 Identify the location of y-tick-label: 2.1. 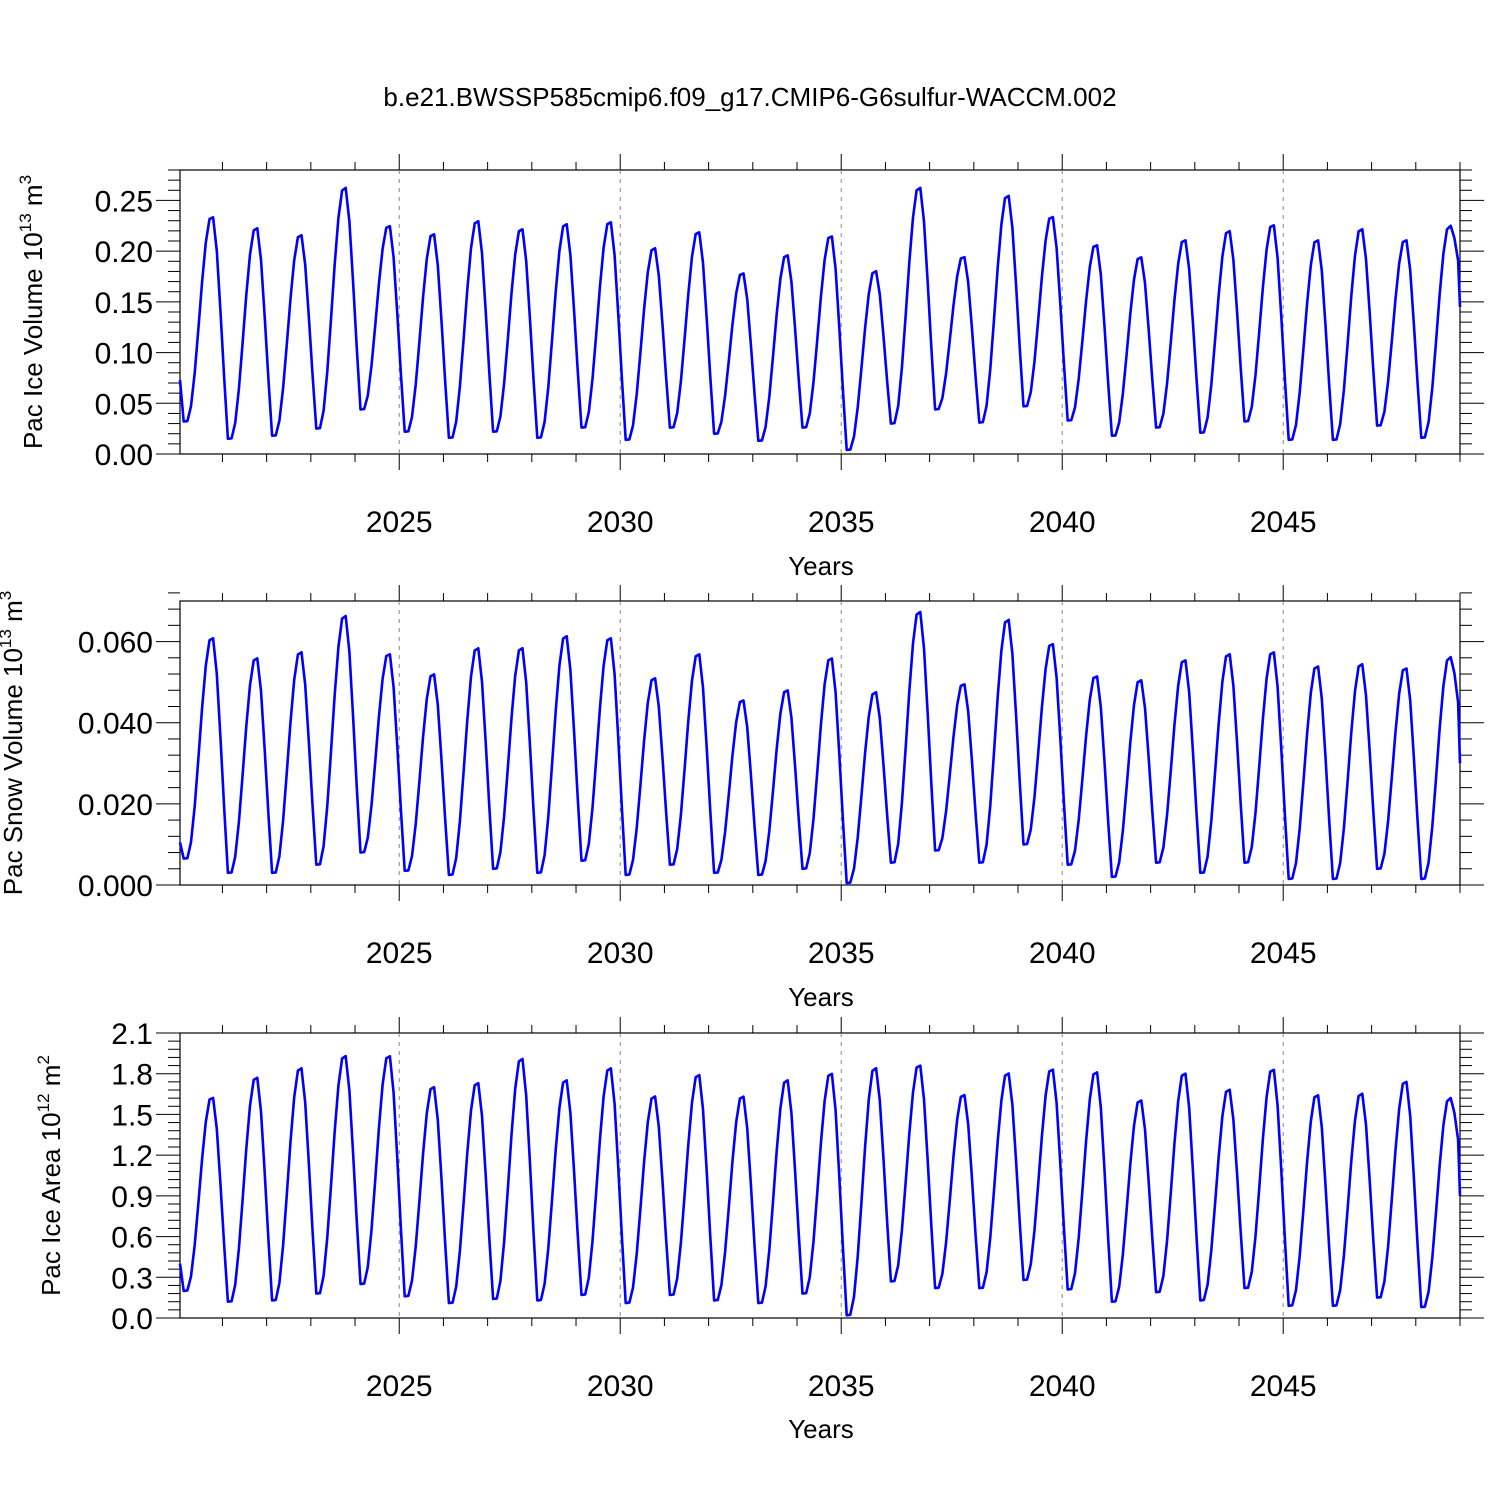
(132, 1034).